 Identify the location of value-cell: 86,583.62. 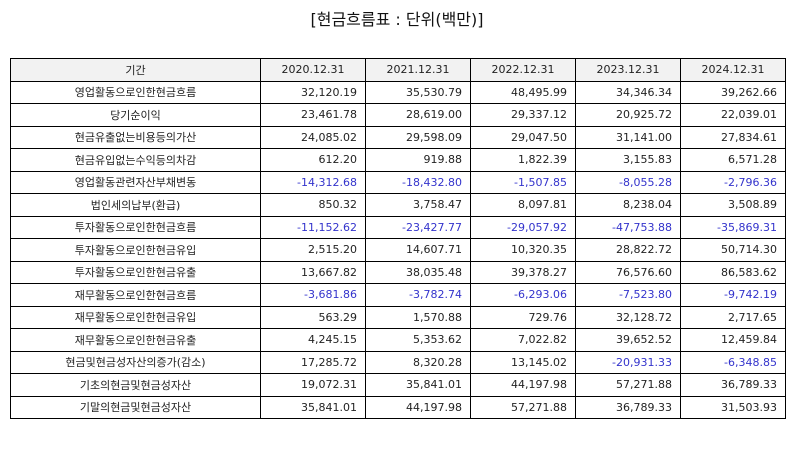
(733, 272).